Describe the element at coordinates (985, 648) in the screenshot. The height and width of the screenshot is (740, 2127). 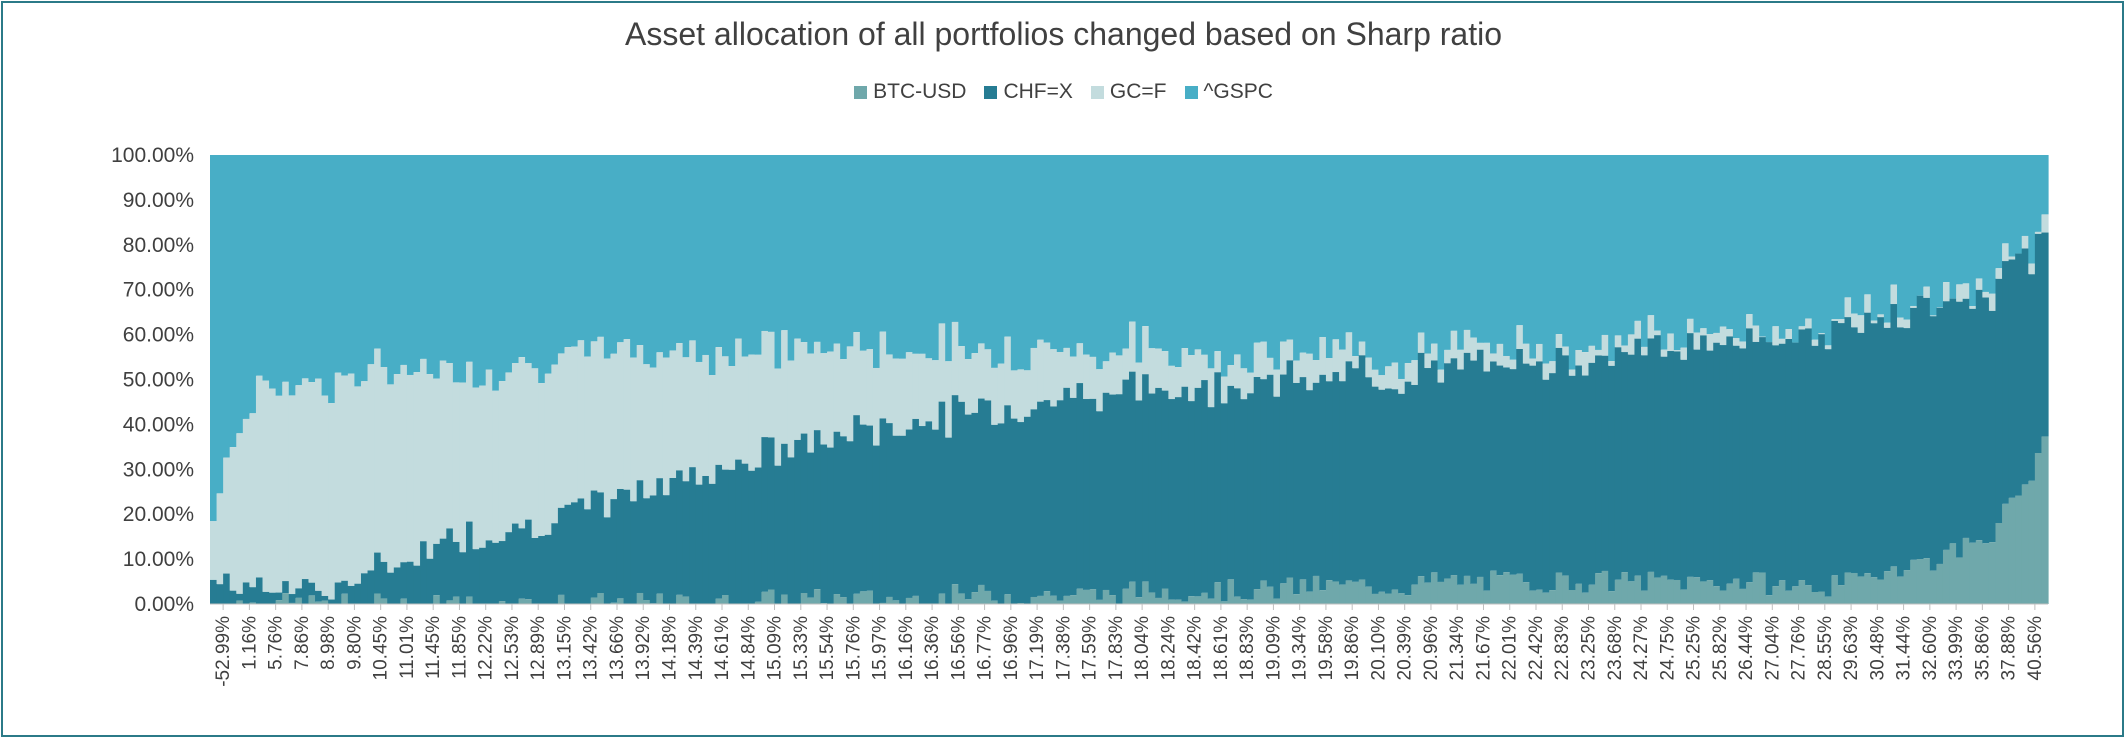
I see `x-tick-label: 16.77%` at that location.